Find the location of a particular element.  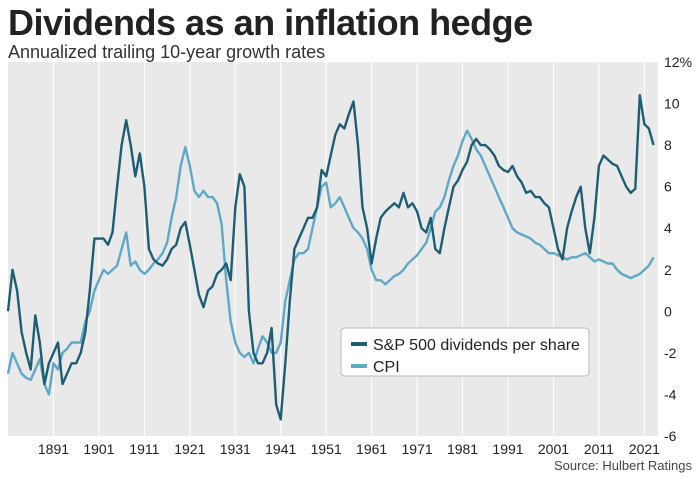

x-tick-label: 1961 is located at coordinates (371, 449).